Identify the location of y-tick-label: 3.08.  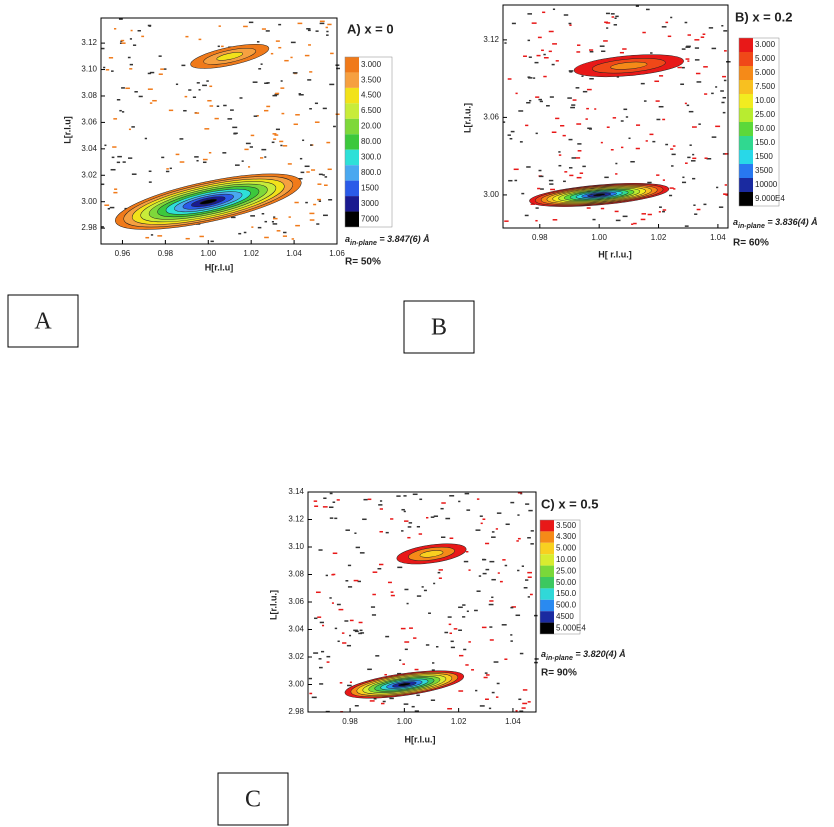
(296, 574).